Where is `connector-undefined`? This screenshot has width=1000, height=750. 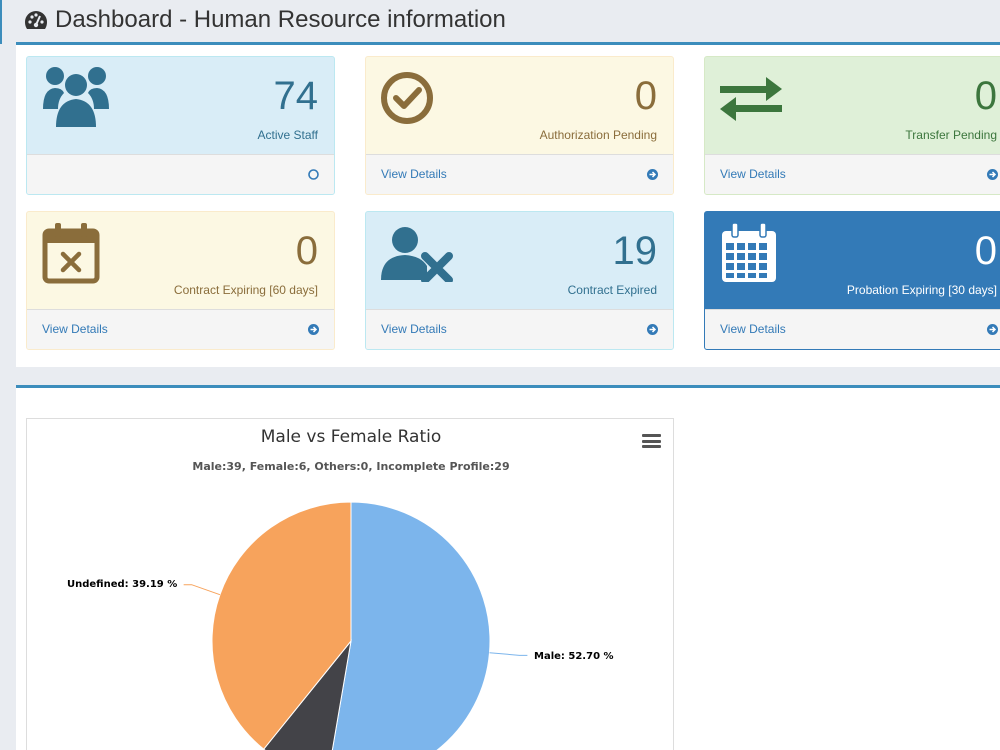 connector-undefined is located at coordinates (202, 590).